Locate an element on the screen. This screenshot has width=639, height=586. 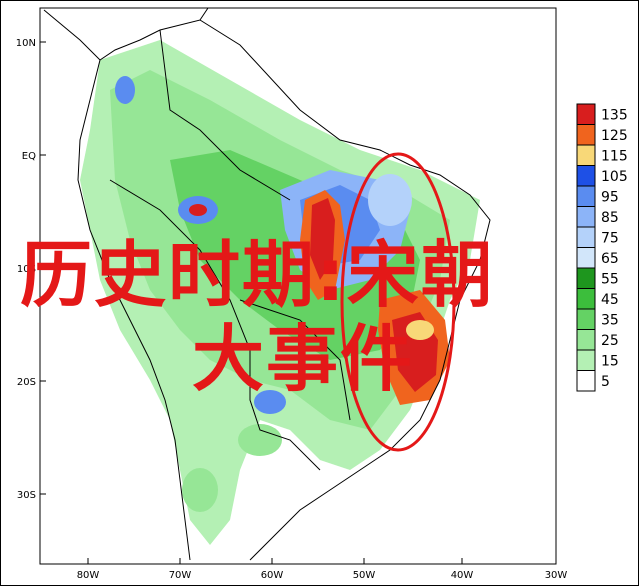
overlay-title-line2: 大事件 is located at coordinates (303, 359).